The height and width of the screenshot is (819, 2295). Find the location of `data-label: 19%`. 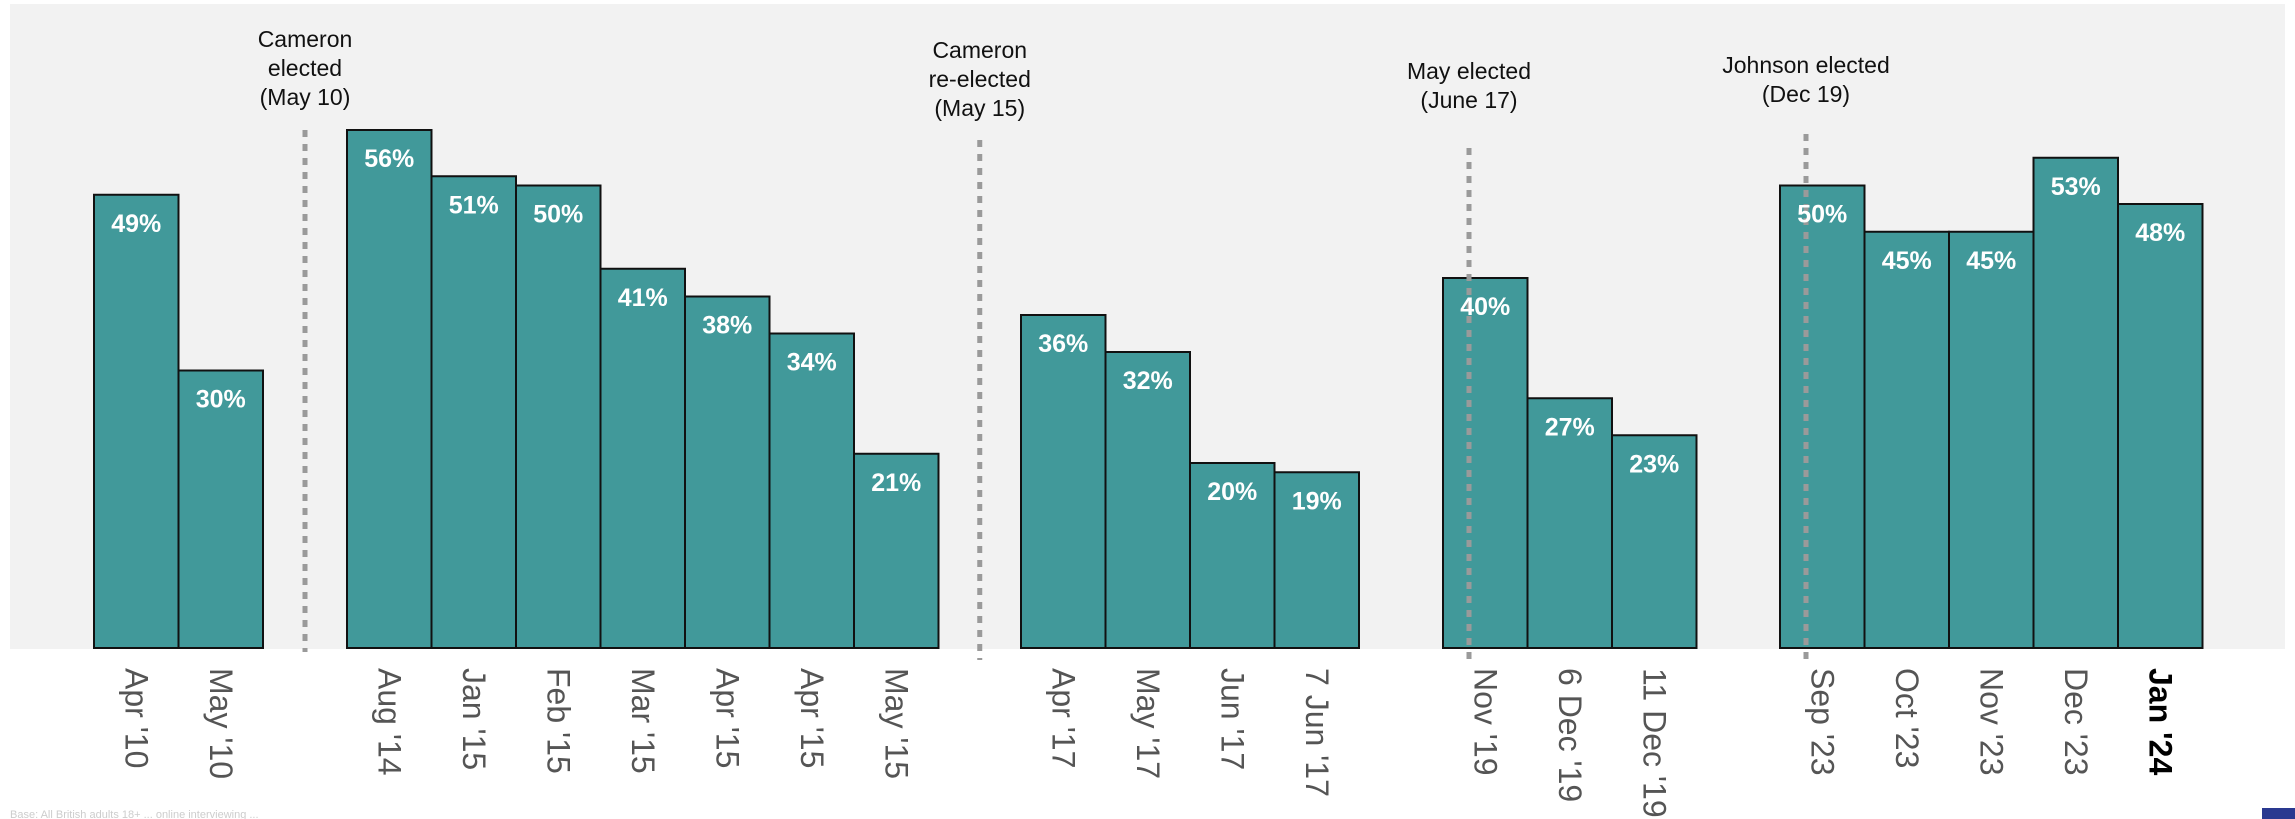

data-label: 19% is located at coordinates (1317, 501).